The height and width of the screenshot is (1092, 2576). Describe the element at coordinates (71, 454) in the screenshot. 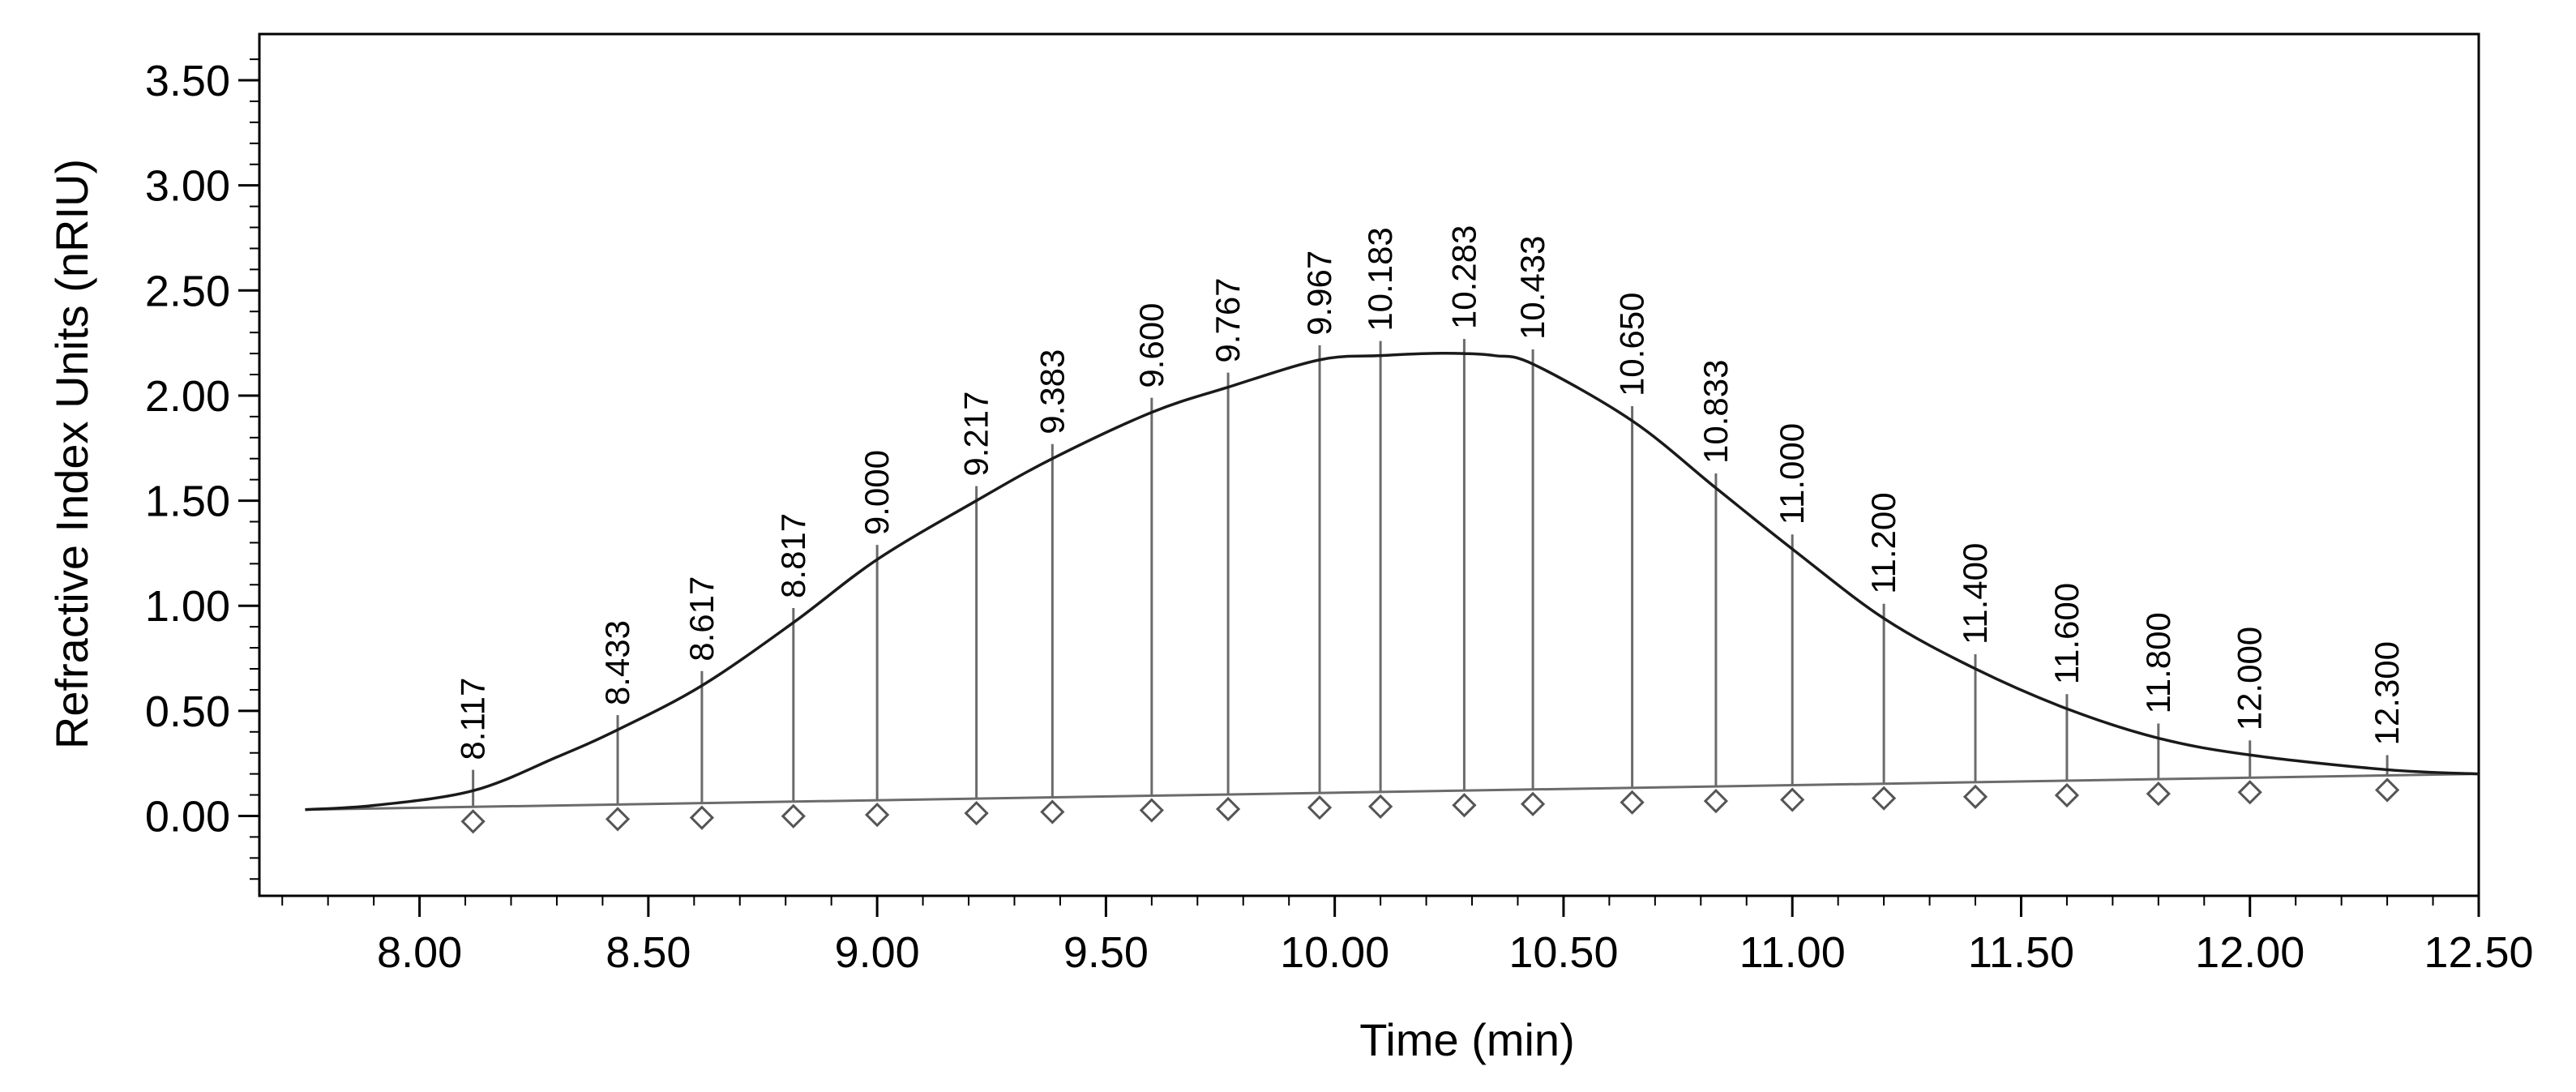

I see `y-axis-title: Refractive Index Units (nRIU)` at that location.